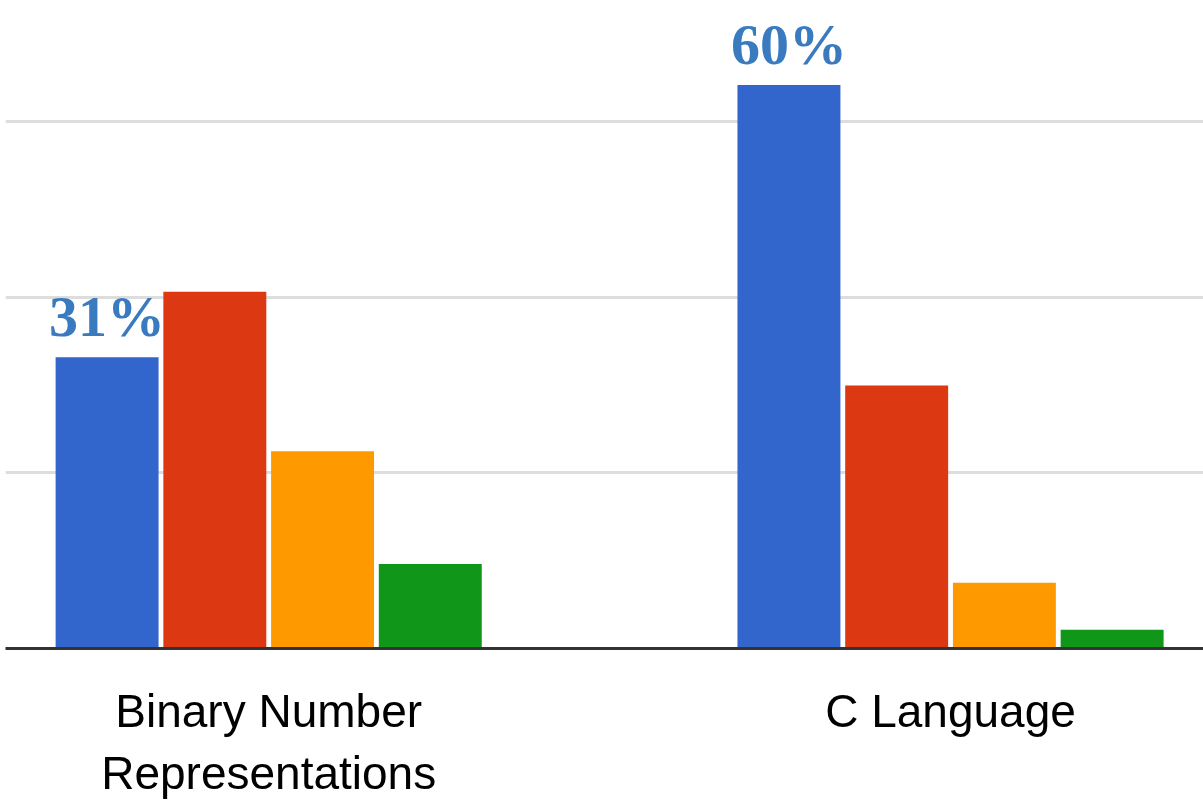 The width and height of the screenshot is (1203, 801). What do you see at coordinates (788, 45) in the screenshot?
I see `data-label: 60%` at bounding box center [788, 45].